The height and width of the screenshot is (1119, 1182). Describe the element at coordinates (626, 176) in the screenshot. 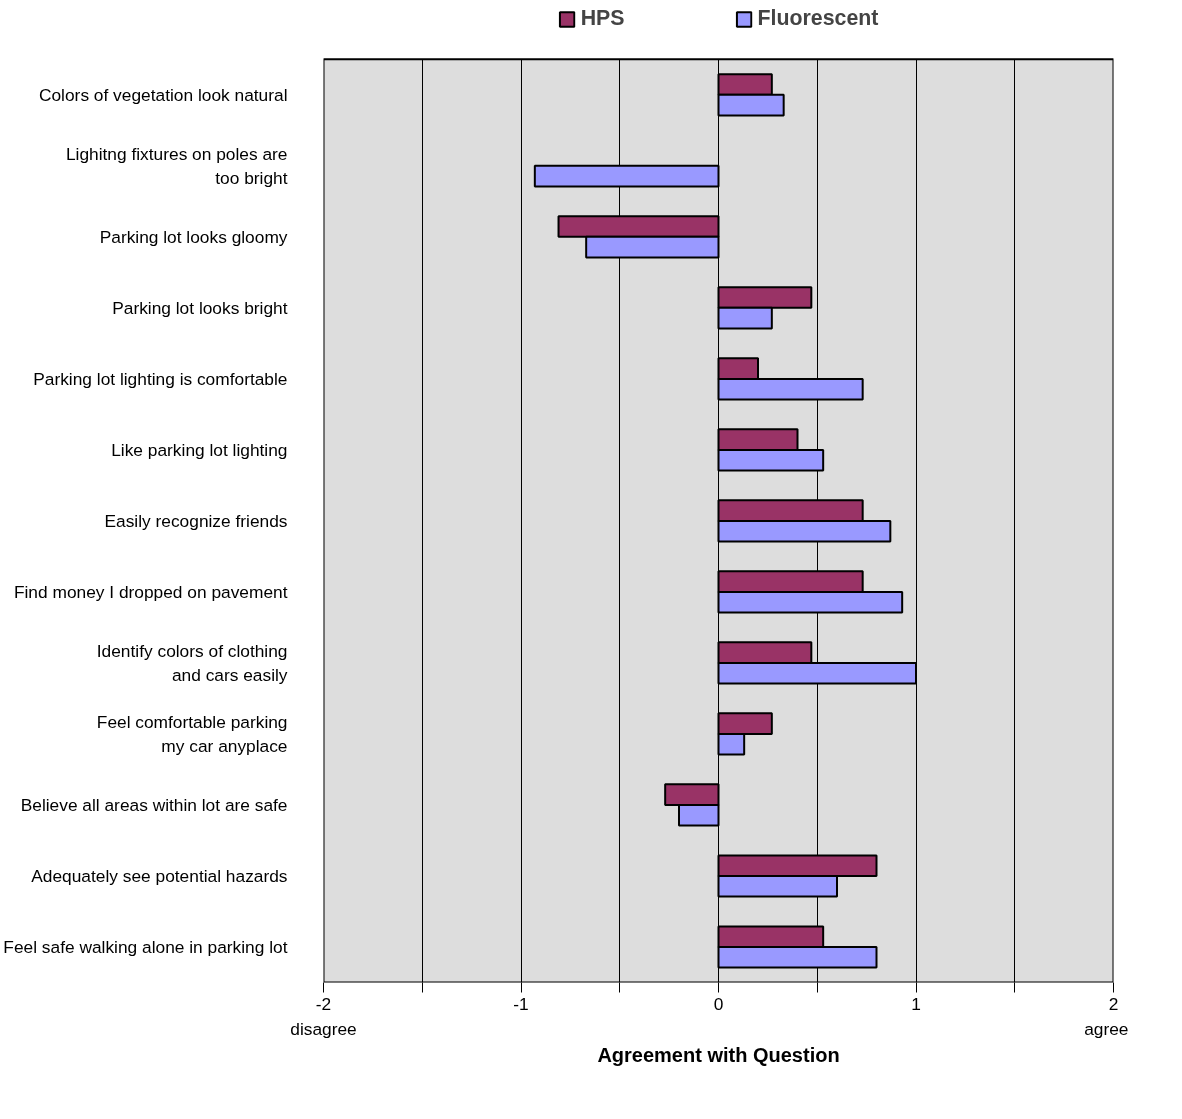

I see `bar` at that location.